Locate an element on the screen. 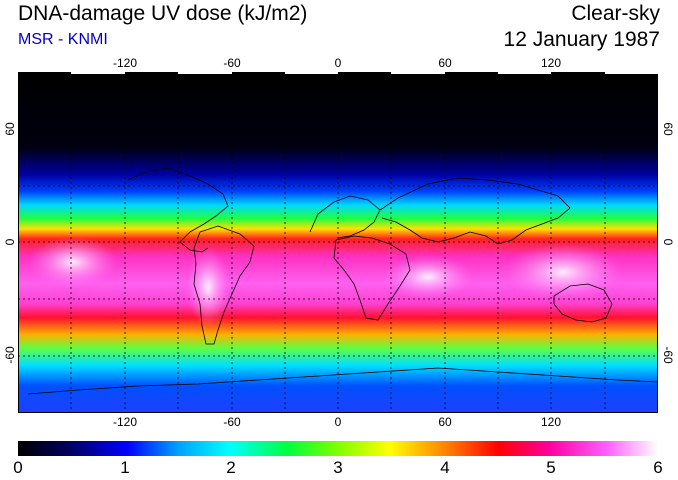  lon-label-top: -60 is located at coordinates (232, 63).